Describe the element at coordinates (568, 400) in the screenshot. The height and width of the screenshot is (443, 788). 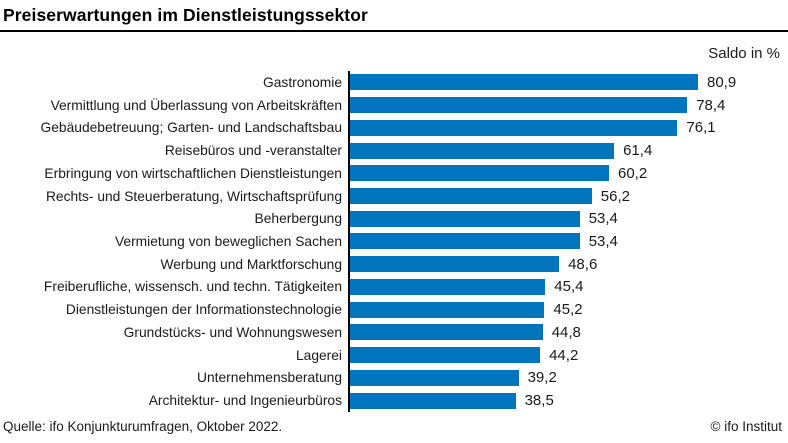
I see `bar-track: 38,5` at that location.